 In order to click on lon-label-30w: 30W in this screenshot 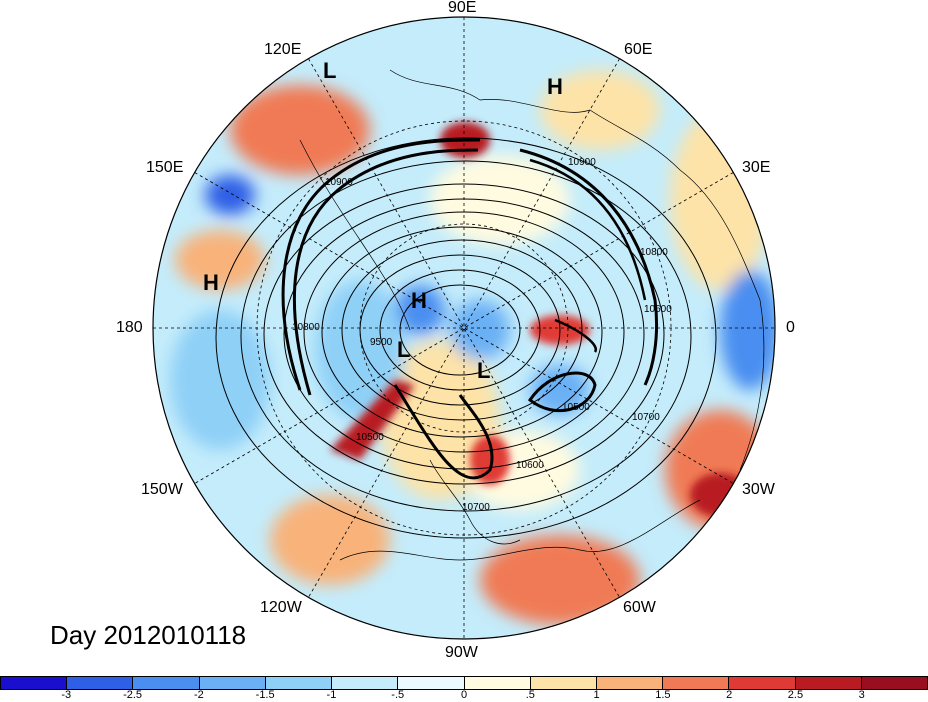, I will do `click(758, 489)`.